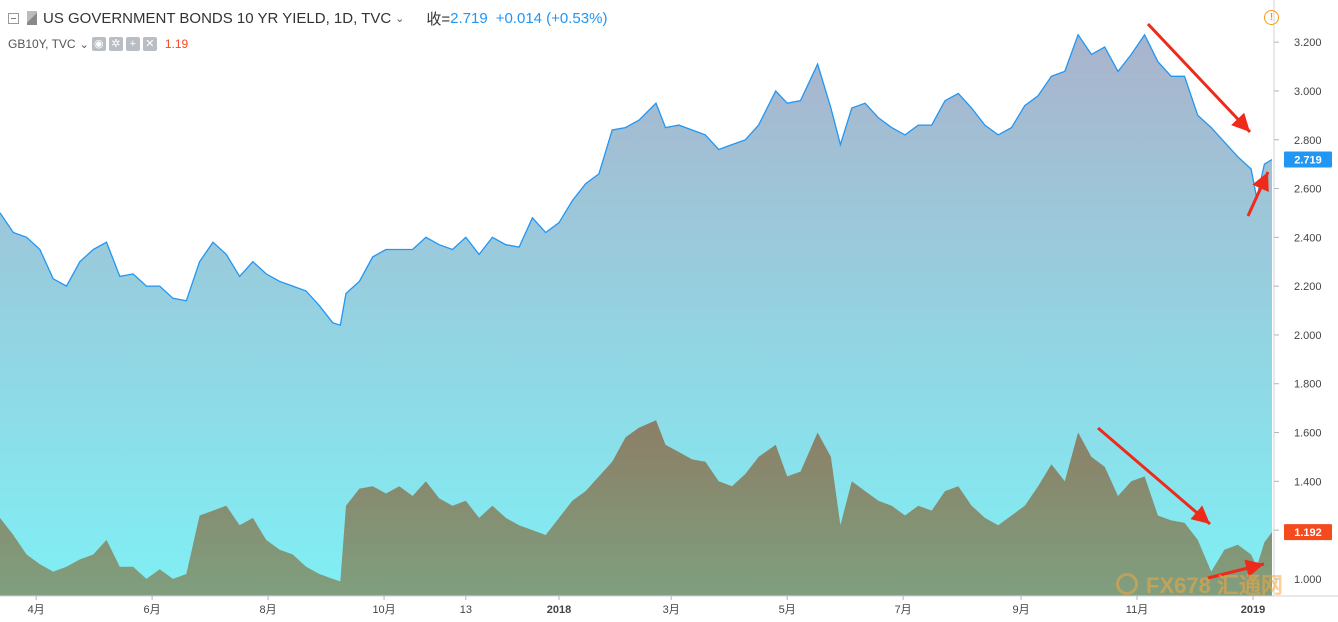  I want to click on close-icon: ✕, so click(149, 44).